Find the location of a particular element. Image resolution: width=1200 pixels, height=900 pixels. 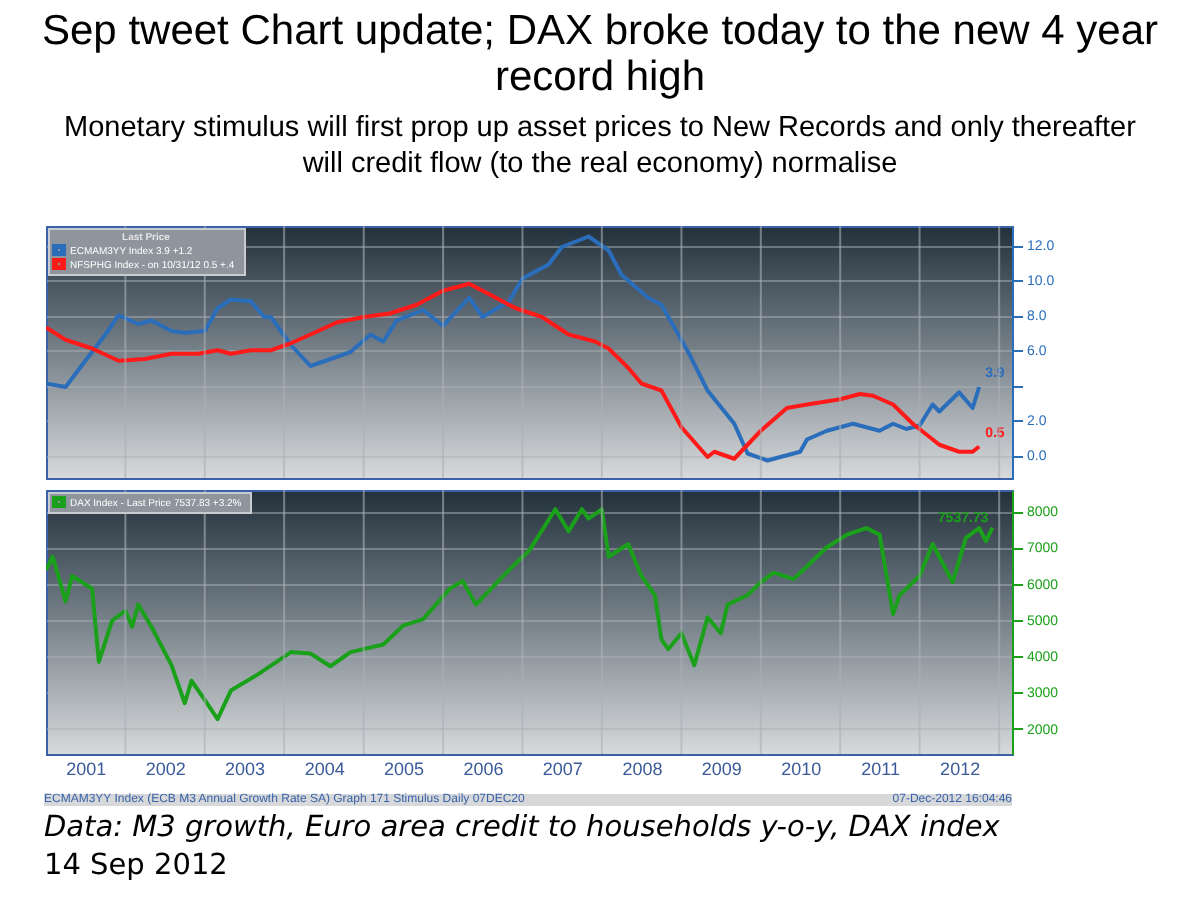

x-tick-label: 2002 is located at coordinates (165, 769).